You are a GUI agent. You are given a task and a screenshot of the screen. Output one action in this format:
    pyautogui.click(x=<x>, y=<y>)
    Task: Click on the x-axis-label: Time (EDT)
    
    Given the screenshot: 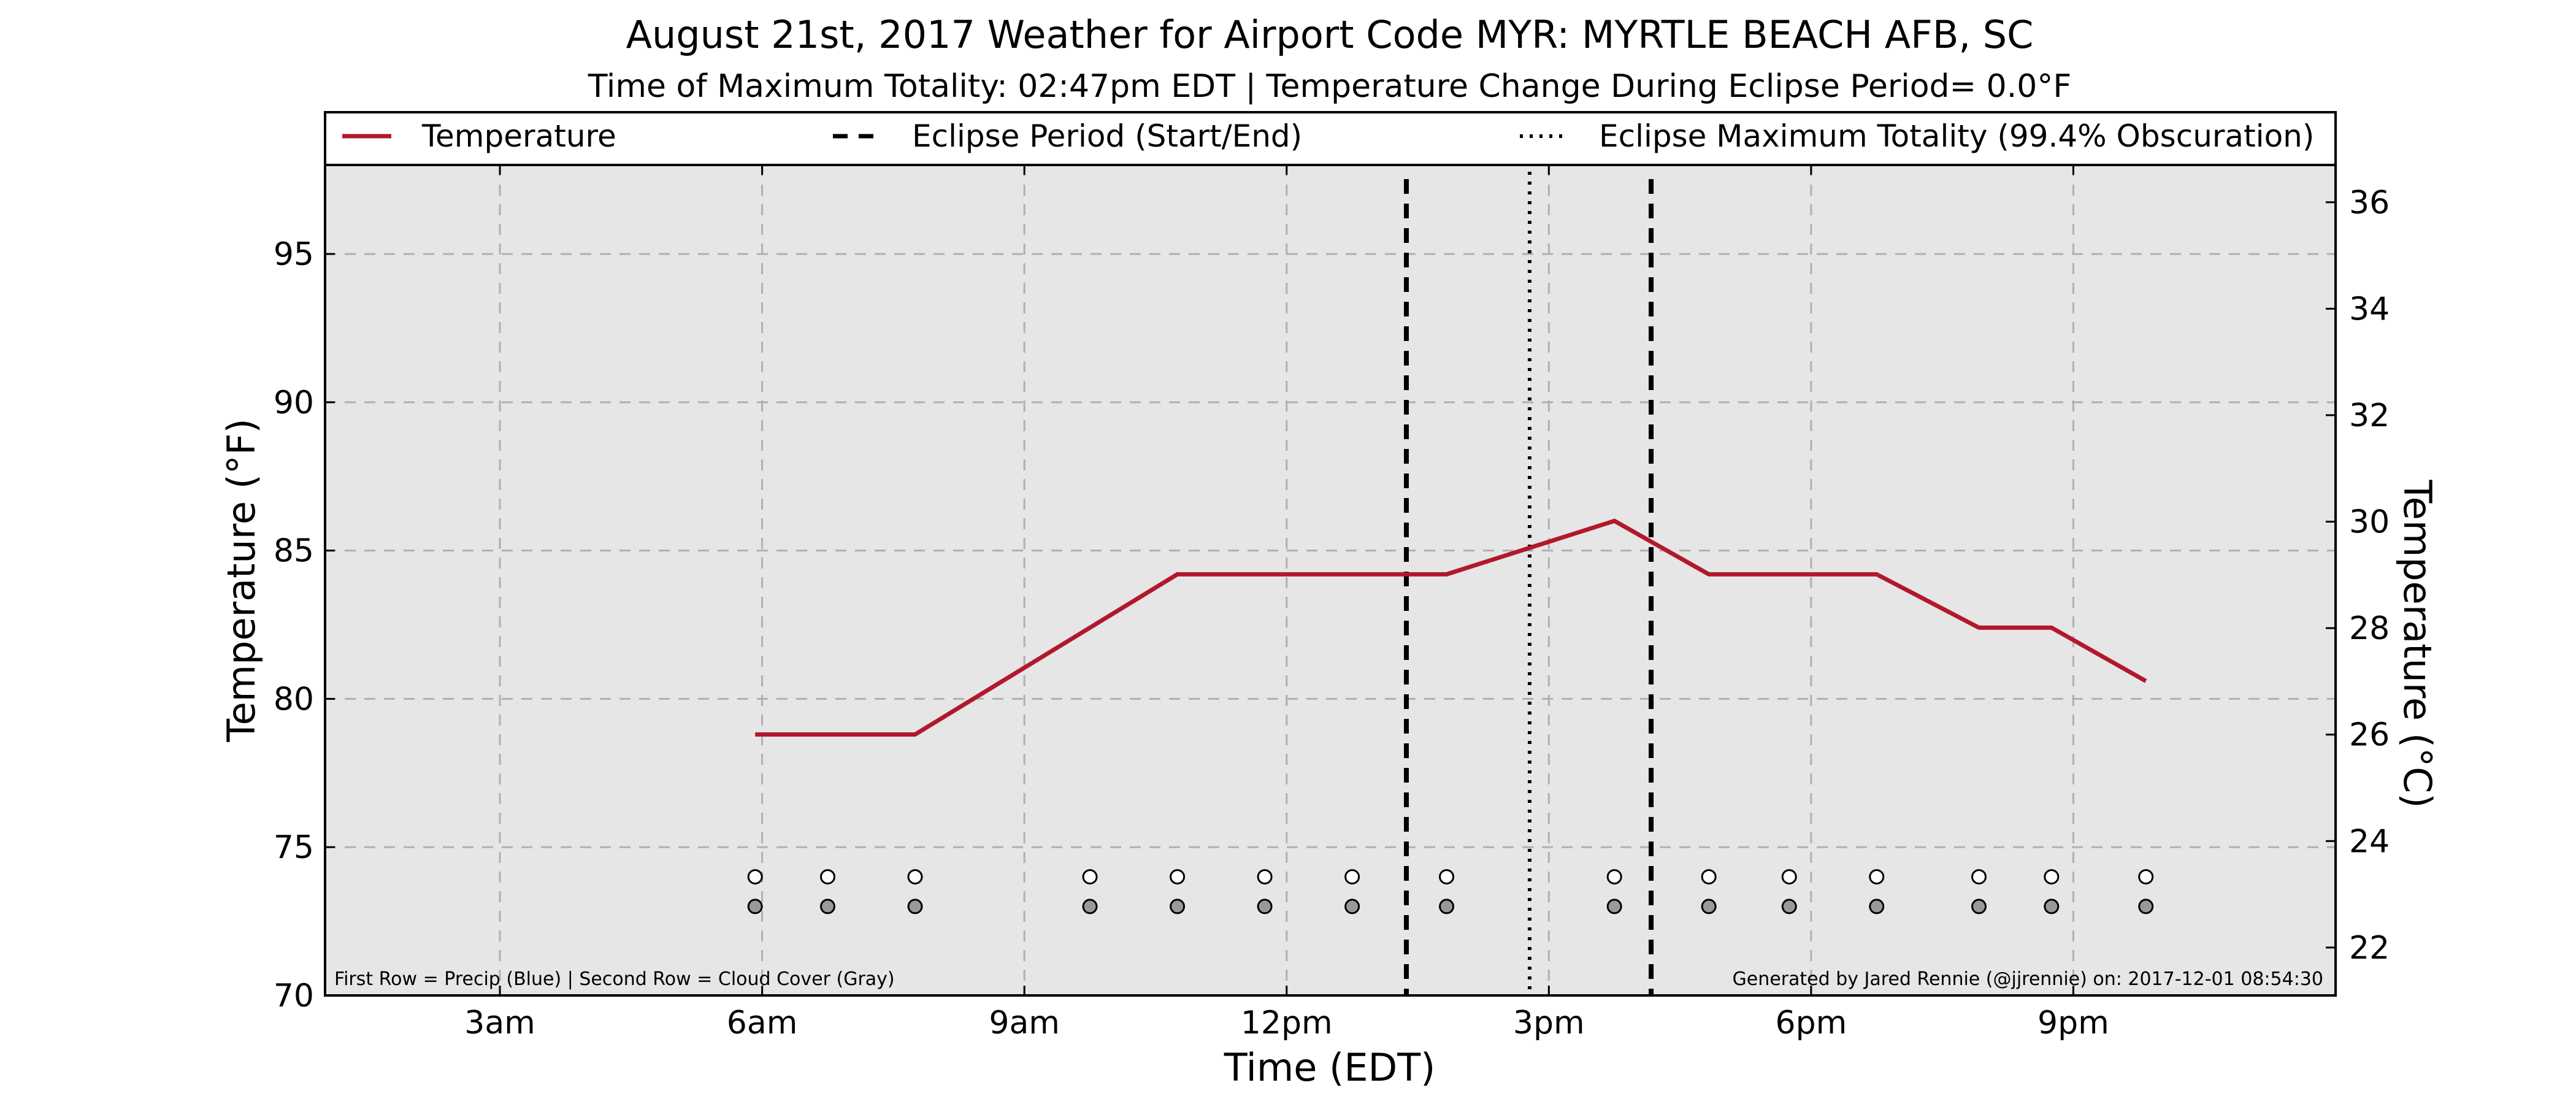 What is the action you would take?
    pyautogui.click(x=1330, y=1067)
    